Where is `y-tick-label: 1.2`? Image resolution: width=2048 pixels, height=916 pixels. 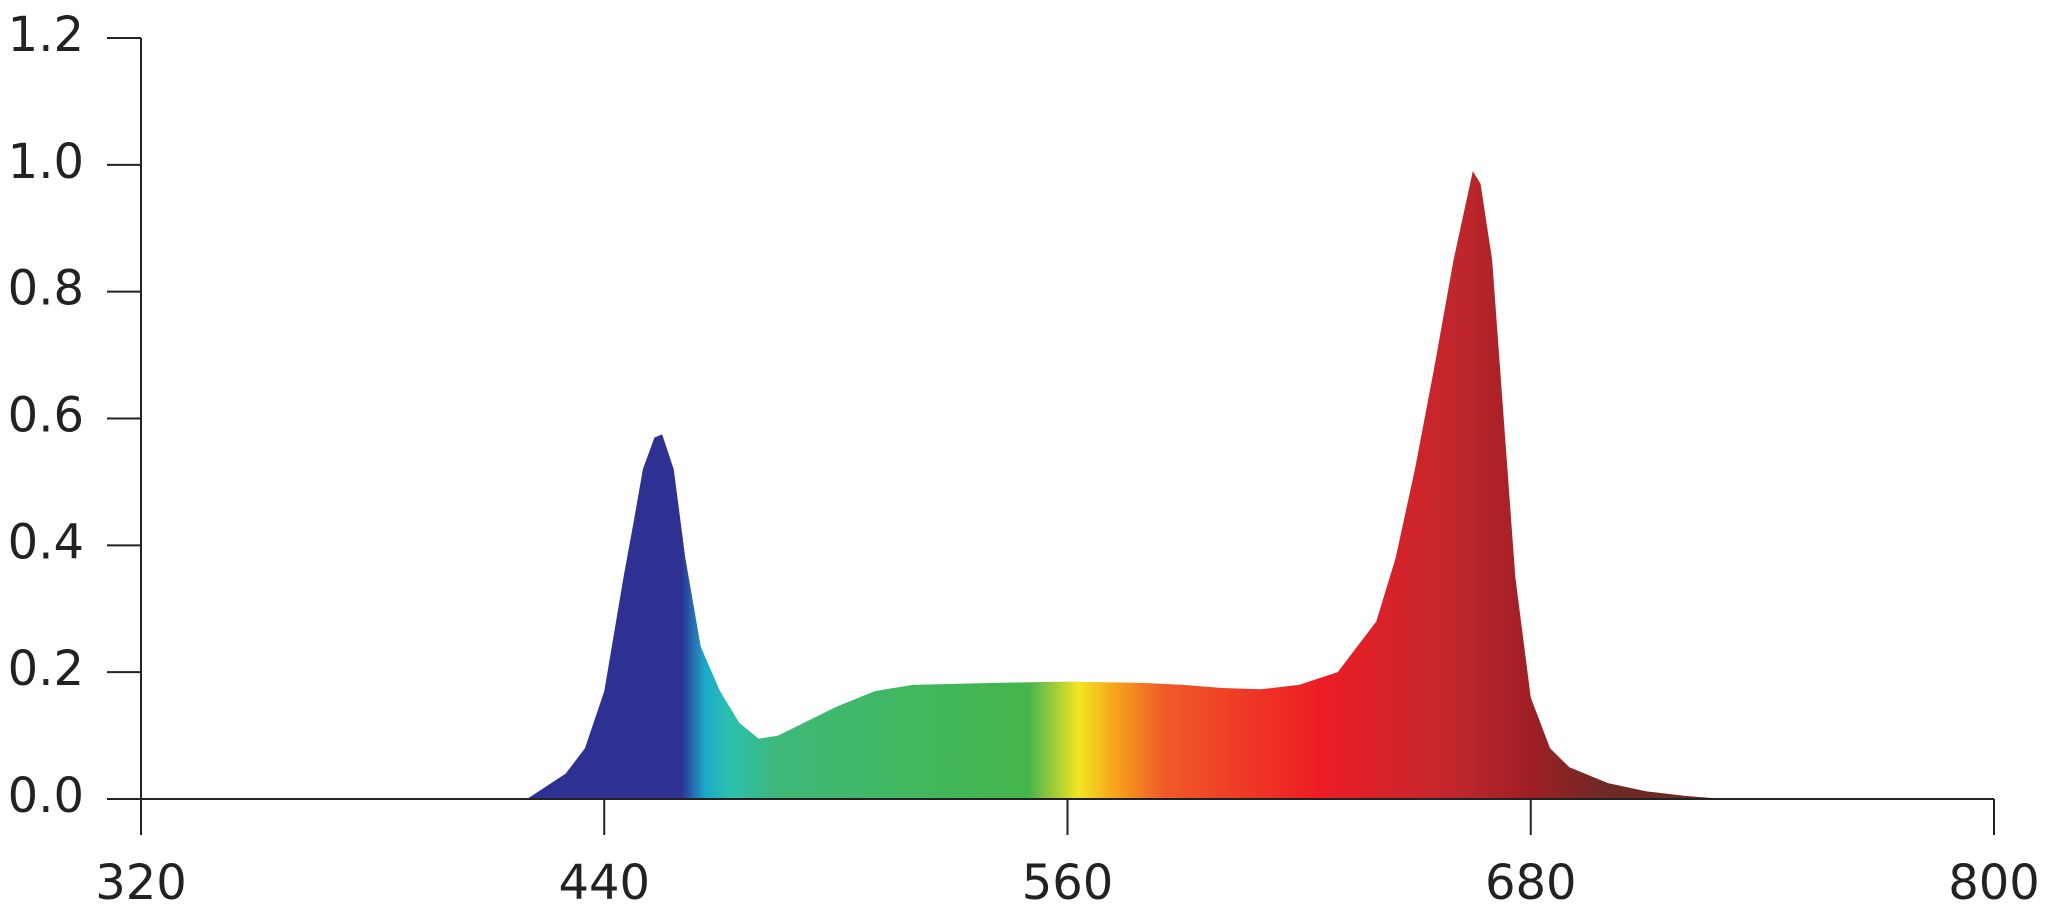
y-tick-label: 1.2 is located at coordinates (46, 35).